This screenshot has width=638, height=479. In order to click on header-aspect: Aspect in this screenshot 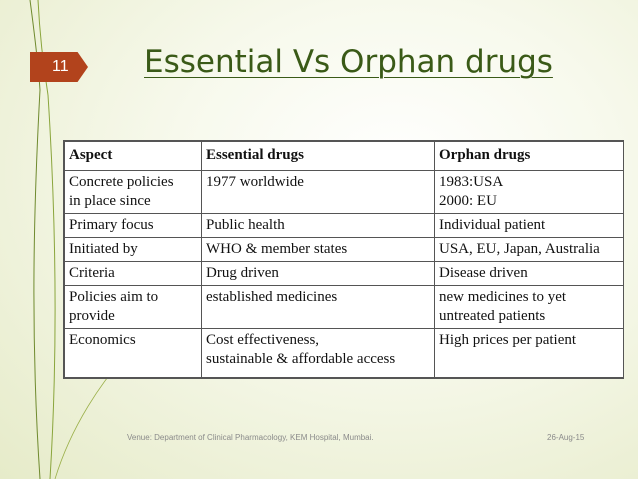, I will do `click(133, 156)`.